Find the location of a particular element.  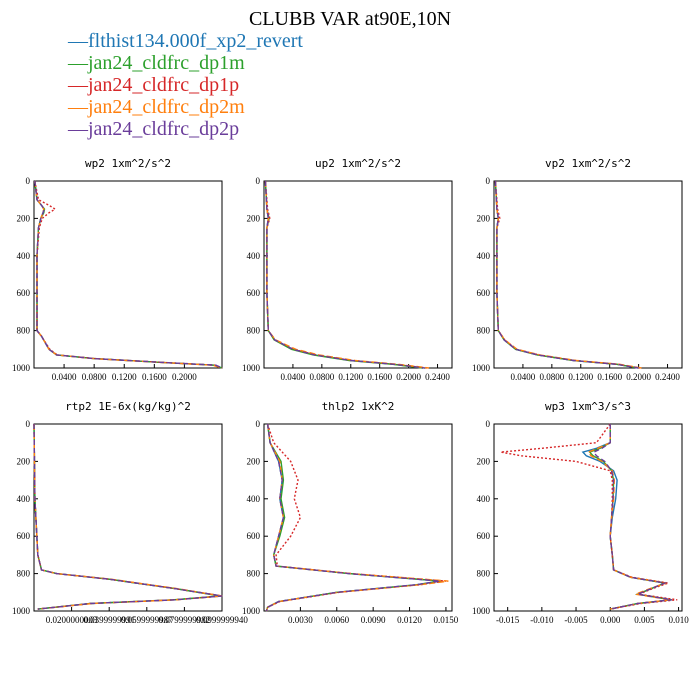

x-tick-label: 0.0799999982 is located at coordinates (185, 620).